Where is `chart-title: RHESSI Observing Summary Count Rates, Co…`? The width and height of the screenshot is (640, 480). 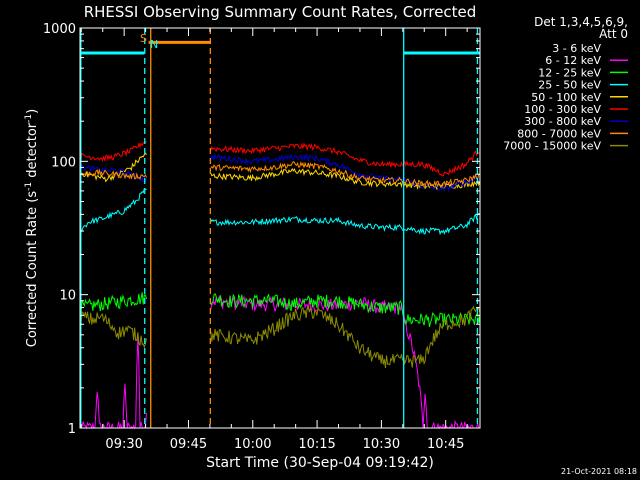 chart-title: RHESSI Observing Summary Count Rates, Co… is located at coordinates (280, 12).